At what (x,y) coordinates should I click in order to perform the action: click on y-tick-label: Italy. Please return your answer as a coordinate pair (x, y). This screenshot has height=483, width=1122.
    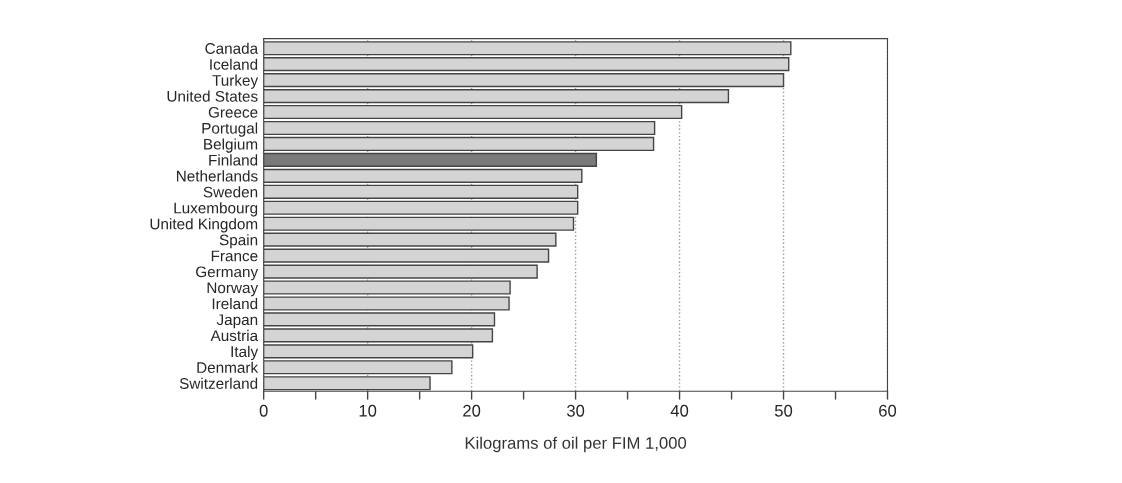
    Looking at the image, I should click on (245, 353).